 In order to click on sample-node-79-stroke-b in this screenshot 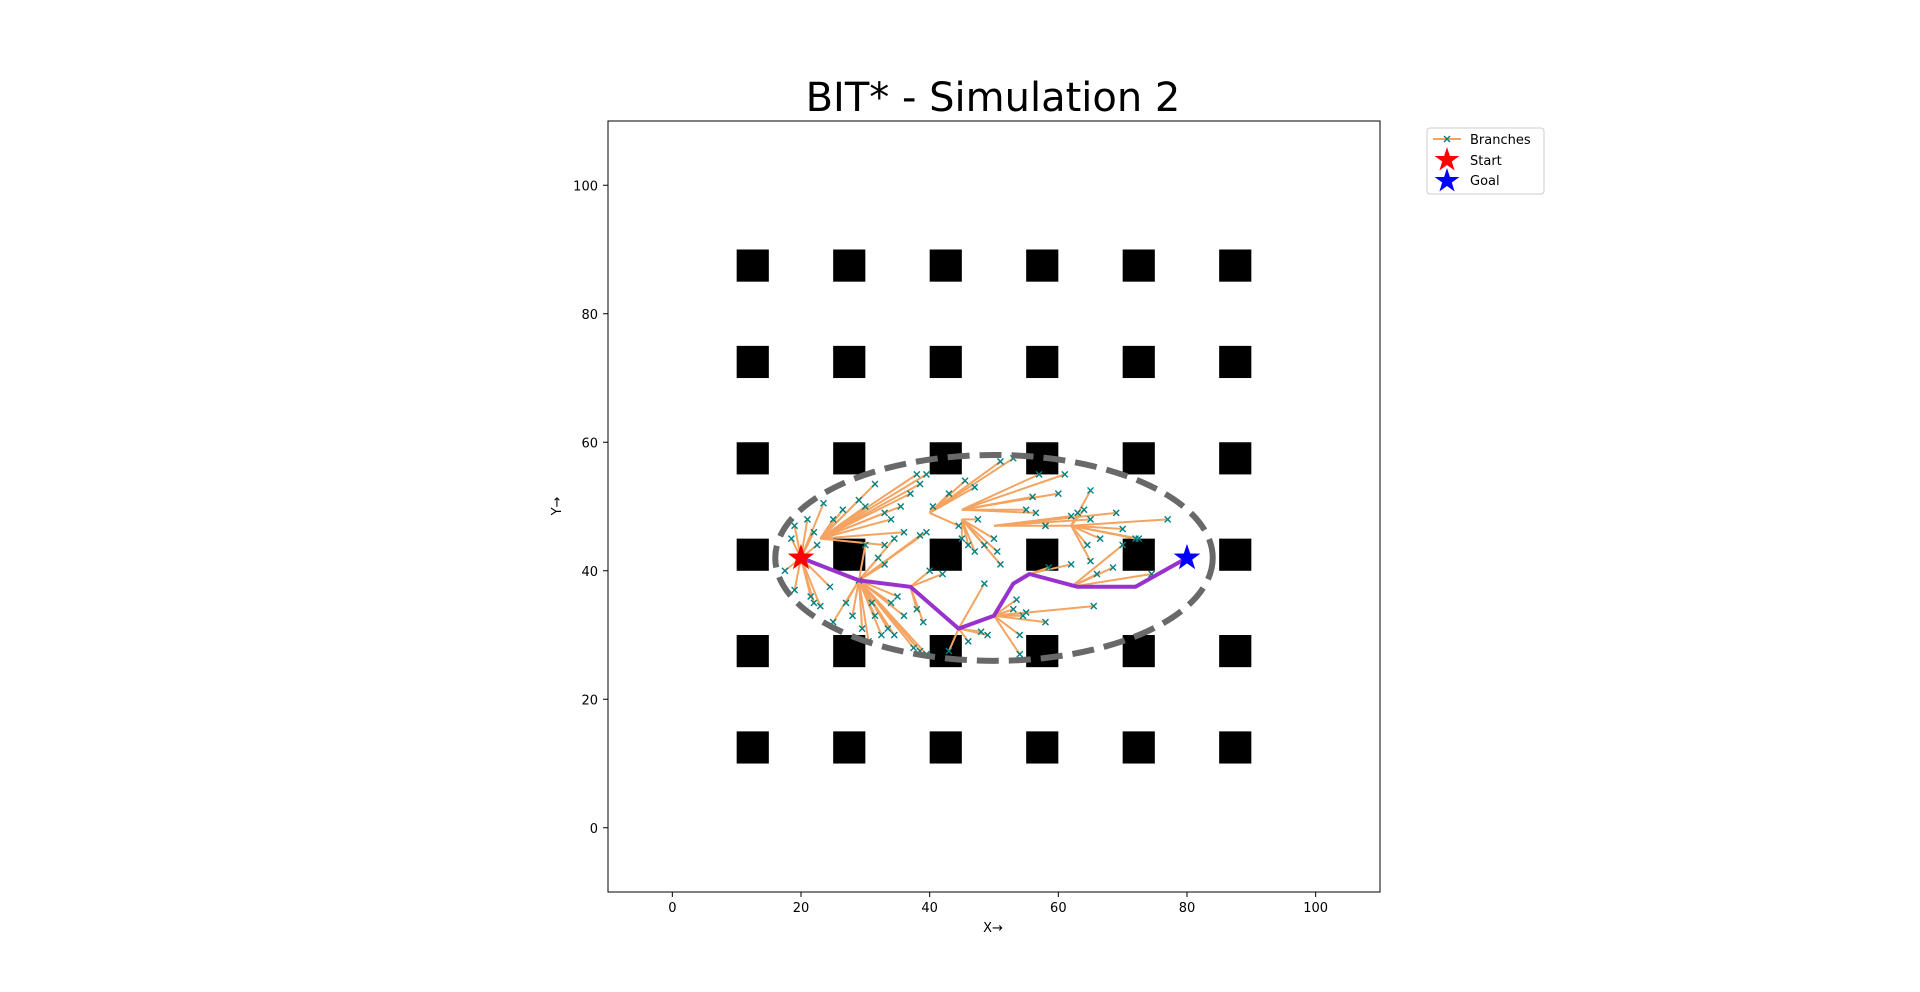, I will do `click(962, 539)`.